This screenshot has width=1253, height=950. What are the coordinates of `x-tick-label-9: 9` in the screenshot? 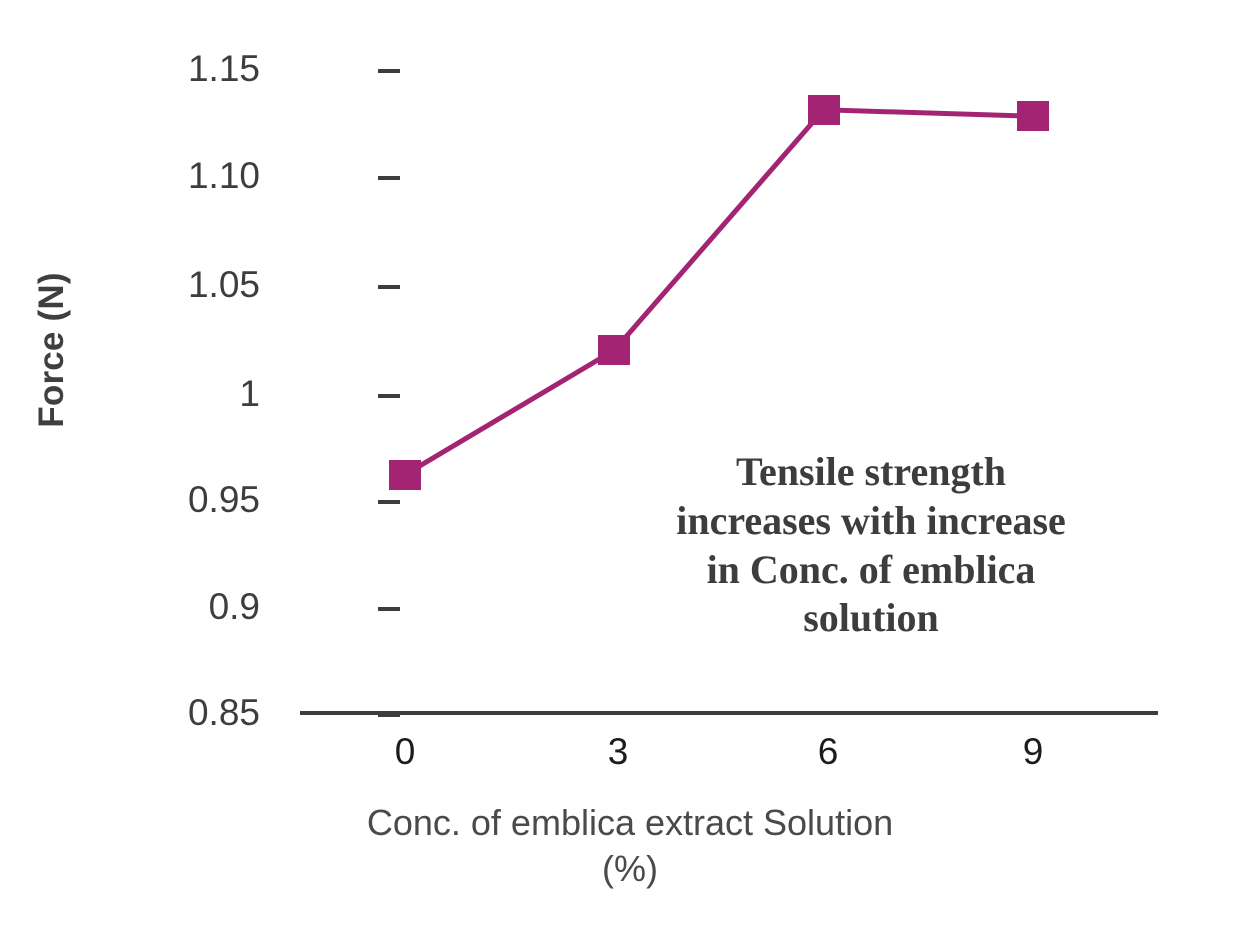 It's located at (1033, 751).